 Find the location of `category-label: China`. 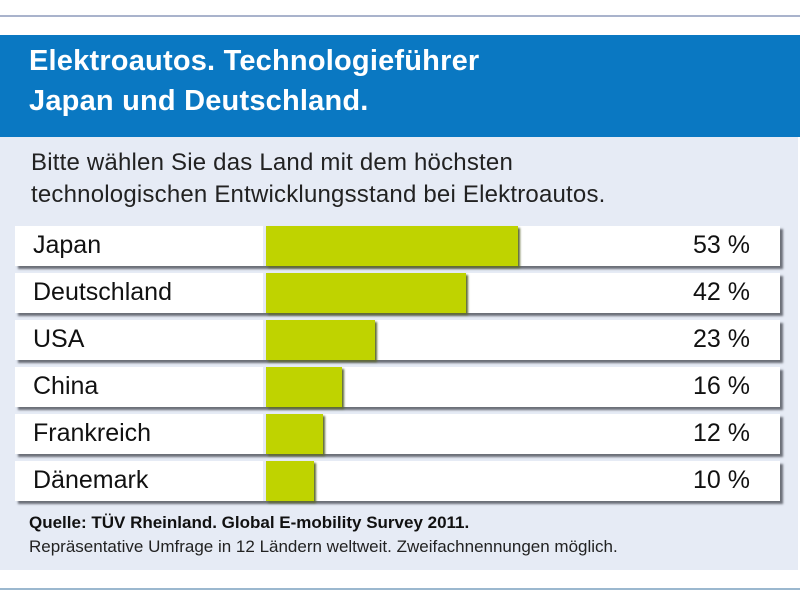

category-label: China is located at coordinates (66, 386).